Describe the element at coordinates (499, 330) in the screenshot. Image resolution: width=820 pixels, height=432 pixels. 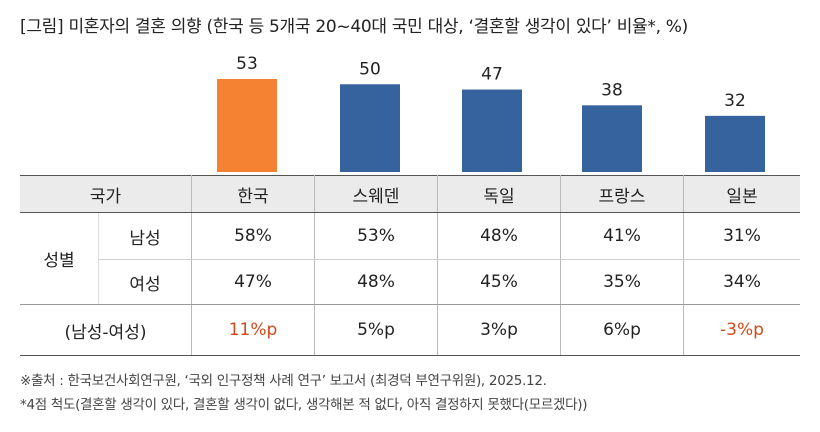
I see `diff-cell: 3%p` at that location.